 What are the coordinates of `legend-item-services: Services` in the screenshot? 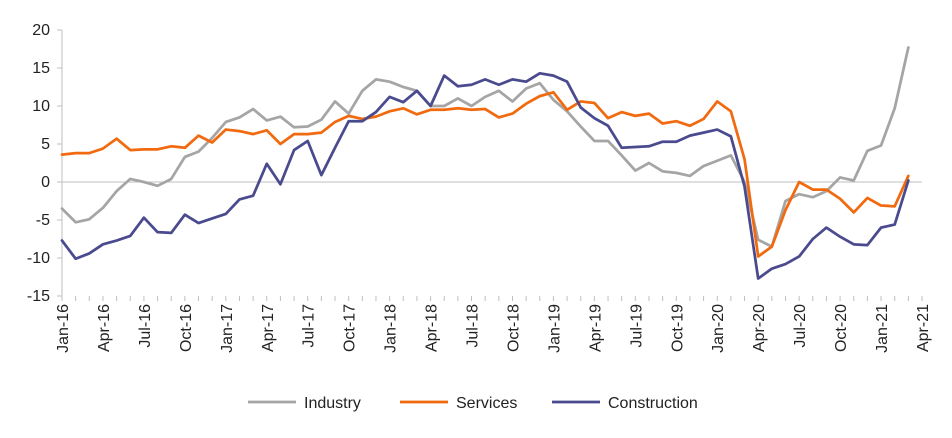 It's located at (458, 403).